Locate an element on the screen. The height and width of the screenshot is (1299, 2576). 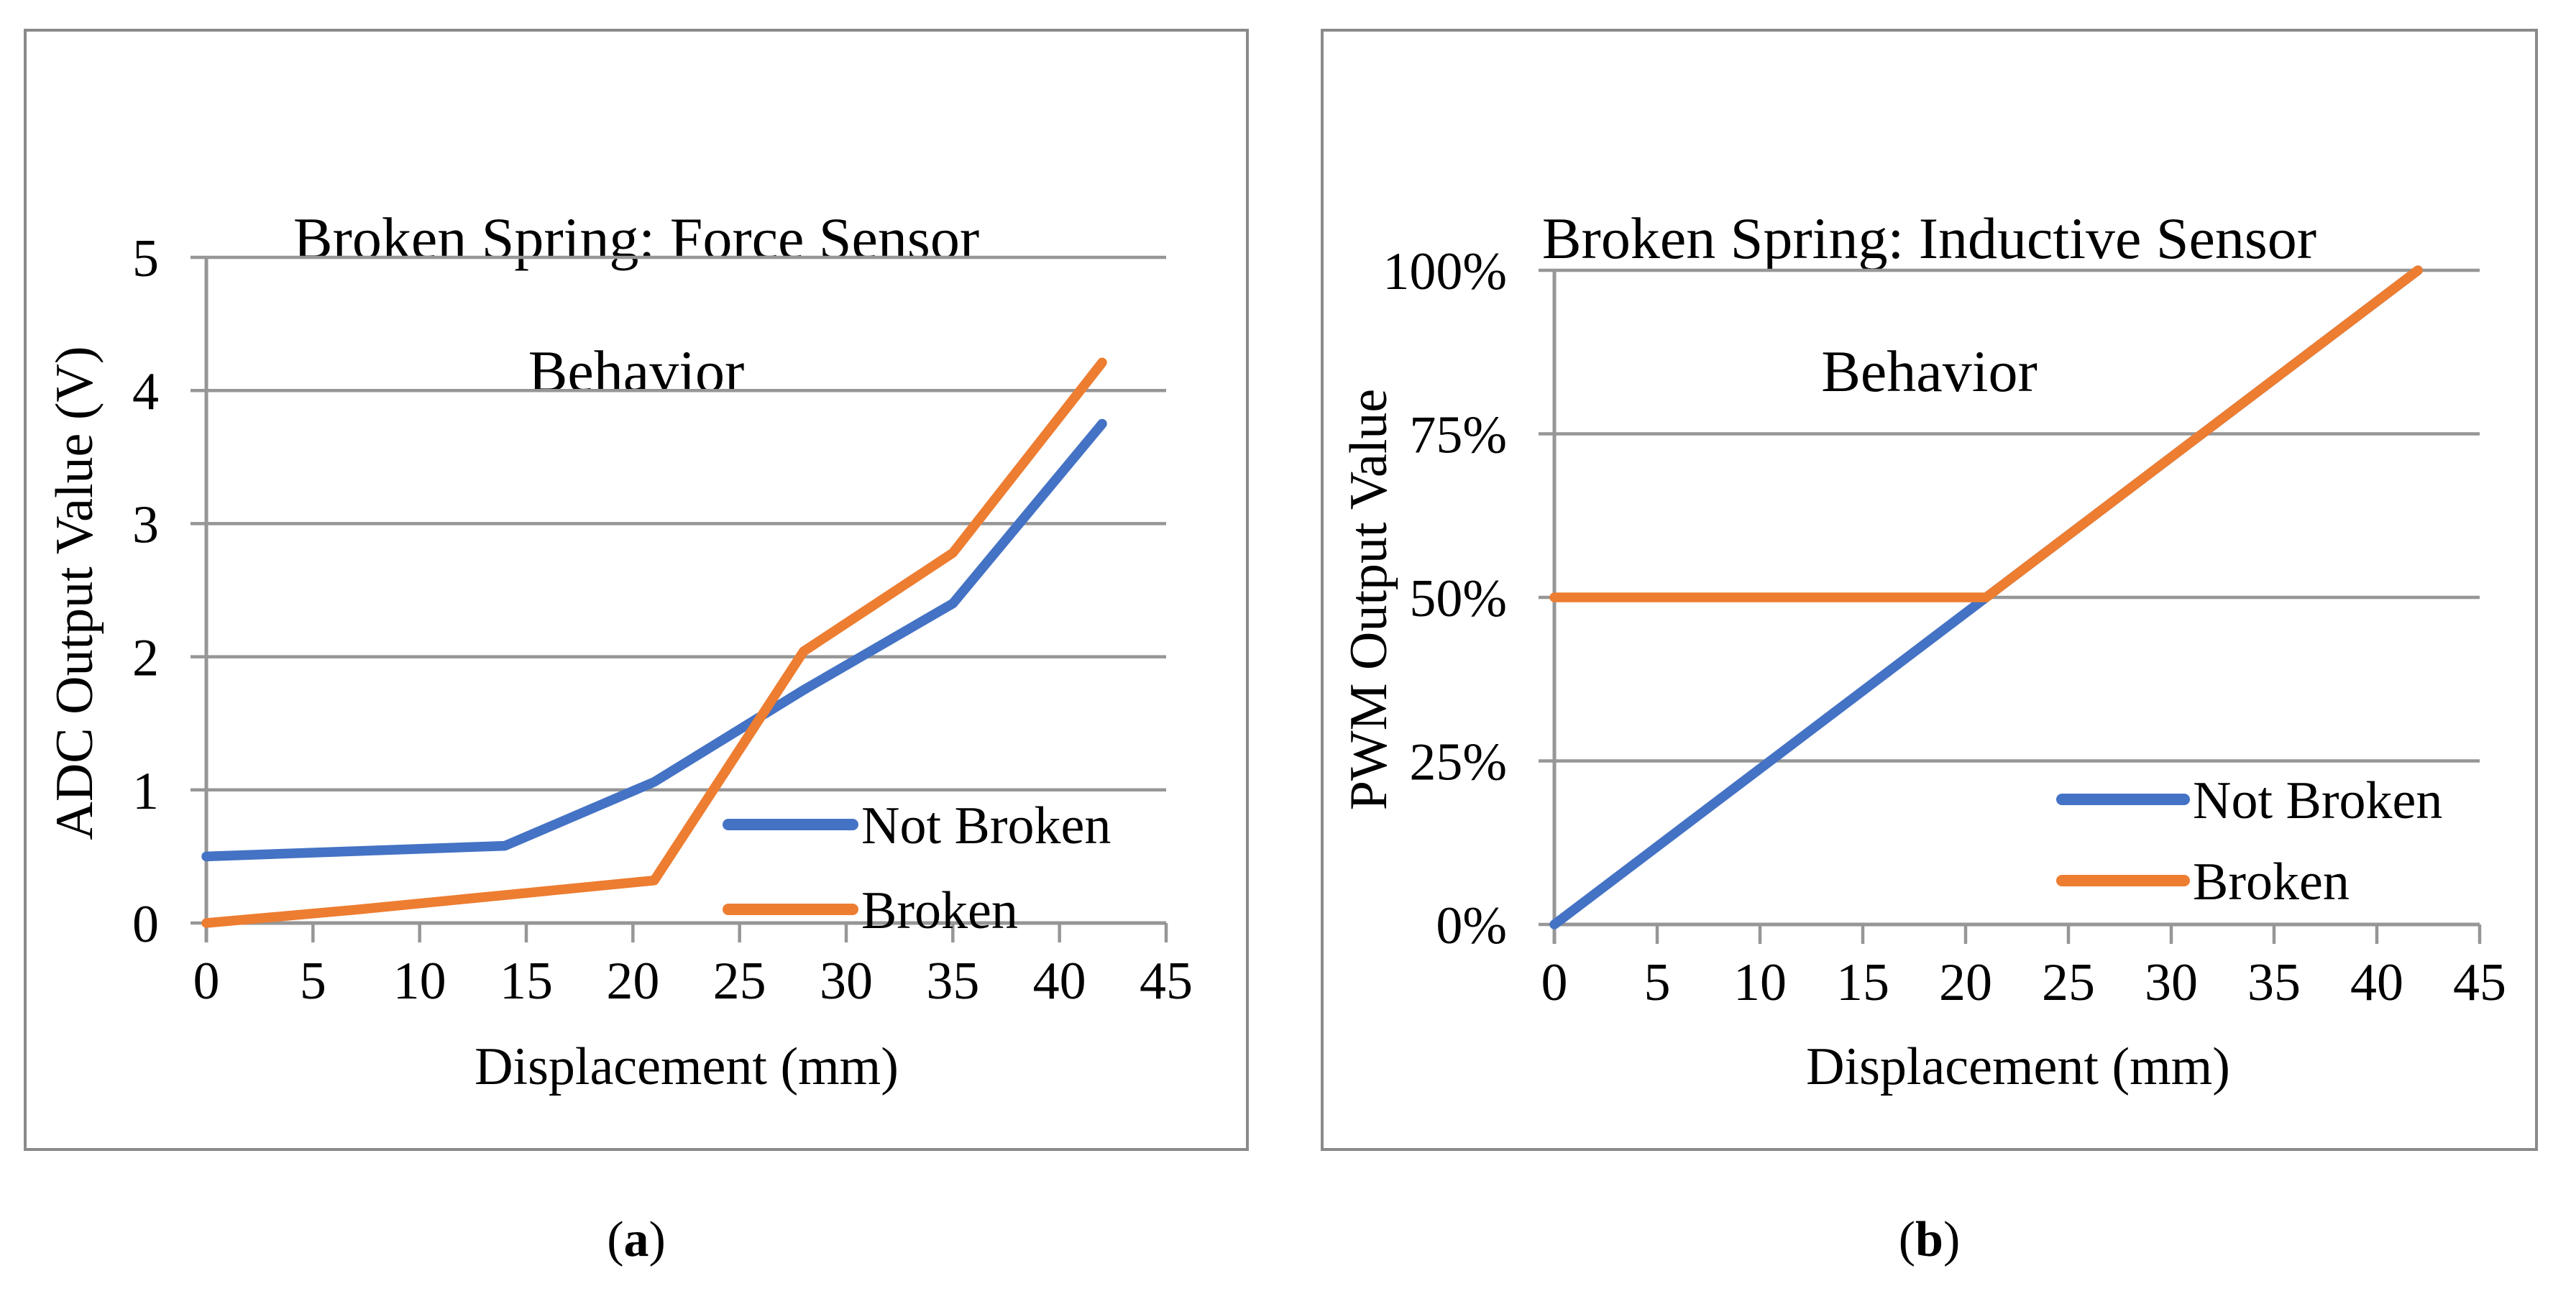
caption-a-close-paren: ) is located at coordinates (657, 1239).